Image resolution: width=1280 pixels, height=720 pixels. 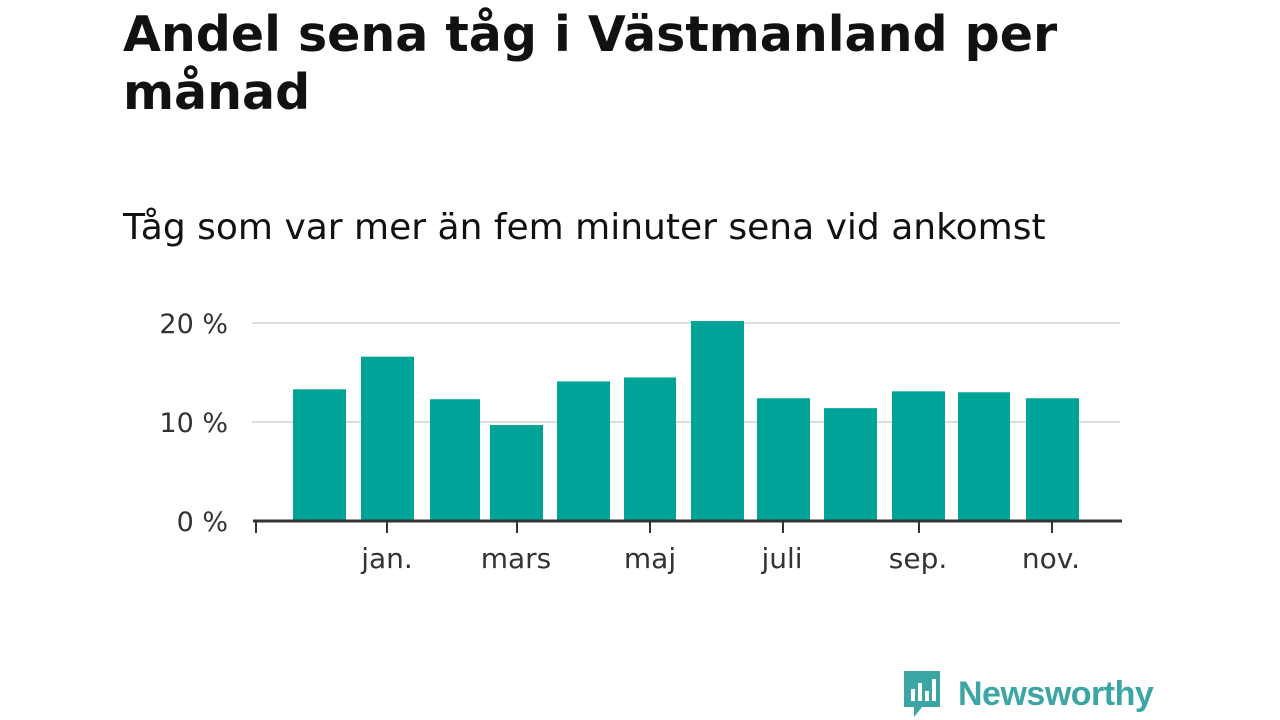 I want to click on y-tick-label: 10 %, so click(x=193, y=423).